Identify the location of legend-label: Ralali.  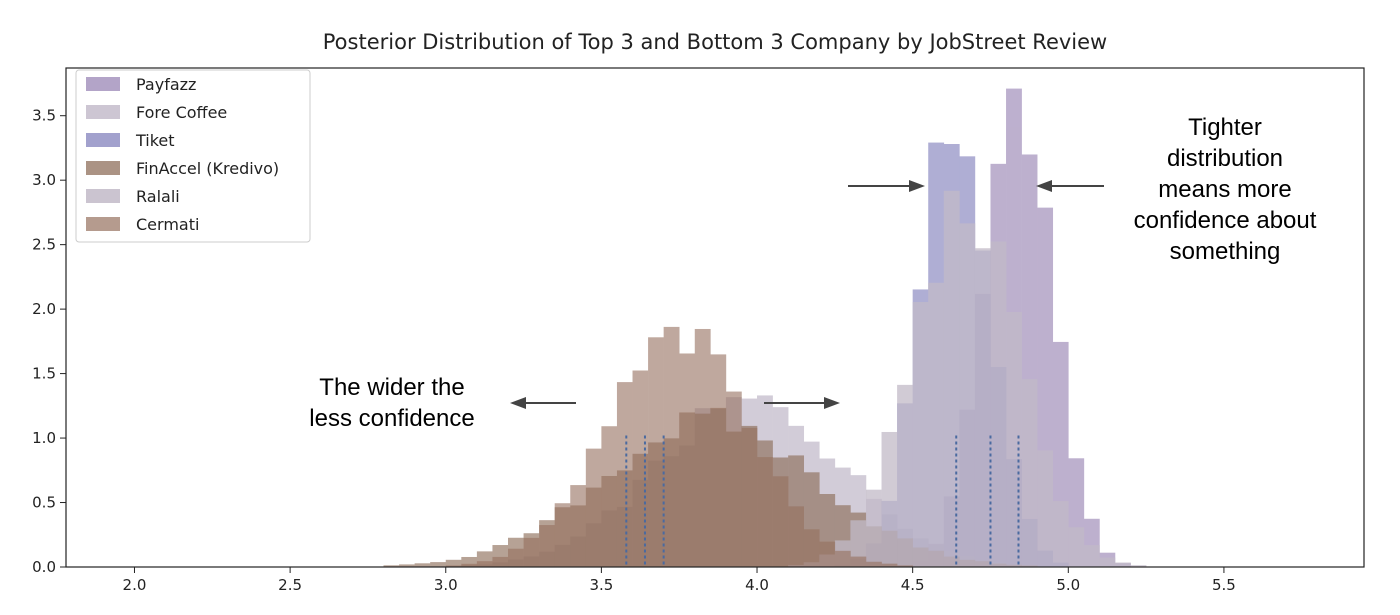
(158, 196).